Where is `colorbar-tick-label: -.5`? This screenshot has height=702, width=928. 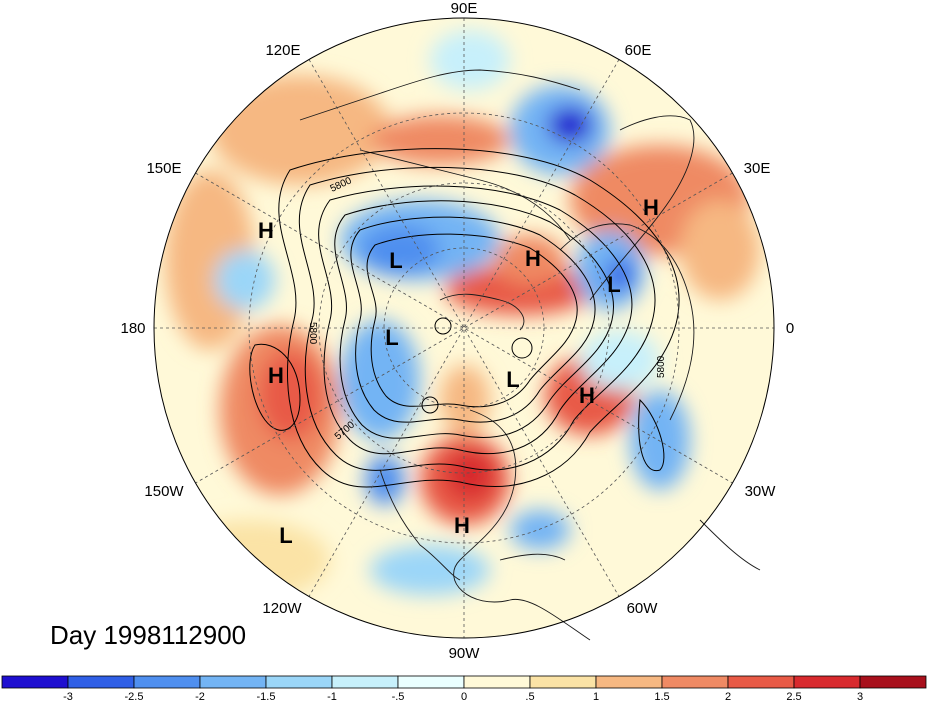
colorbar-tick-label: -.5 is located at coordinates (398, 696).